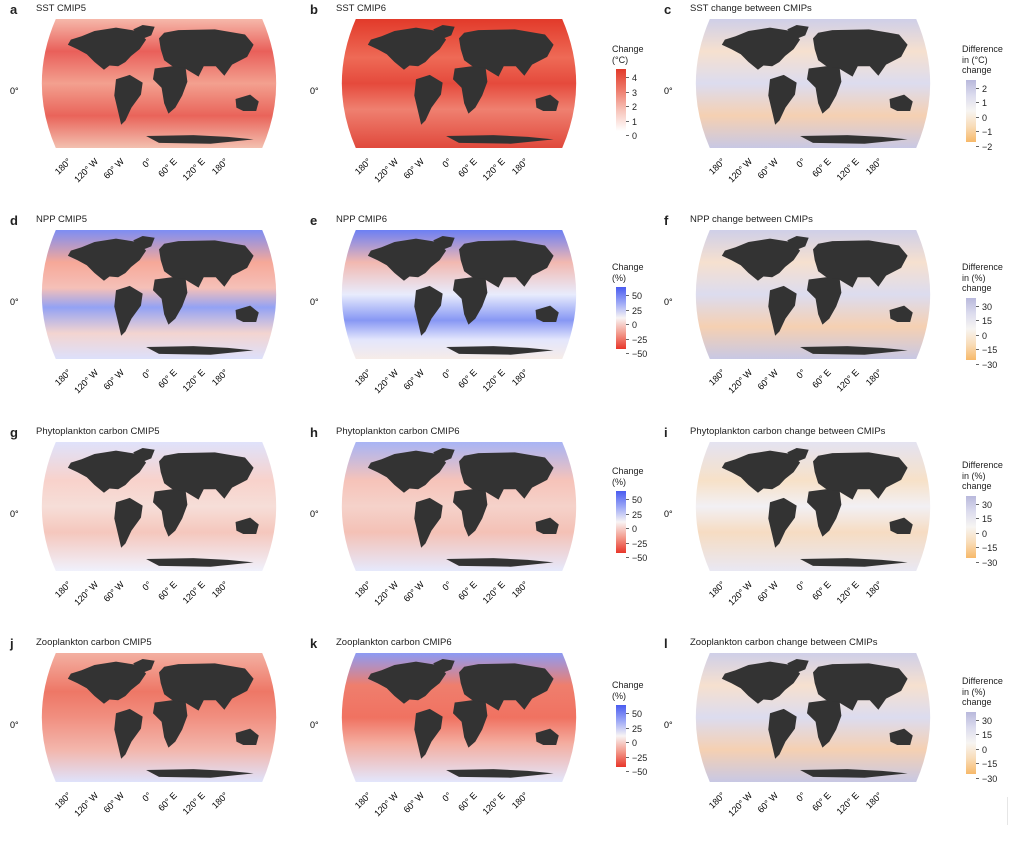 This screenshot has height=841, width=1016. I want to click on color-legend: Difference in (%) change 30 15 0 −15 −30, so click(989, 515).